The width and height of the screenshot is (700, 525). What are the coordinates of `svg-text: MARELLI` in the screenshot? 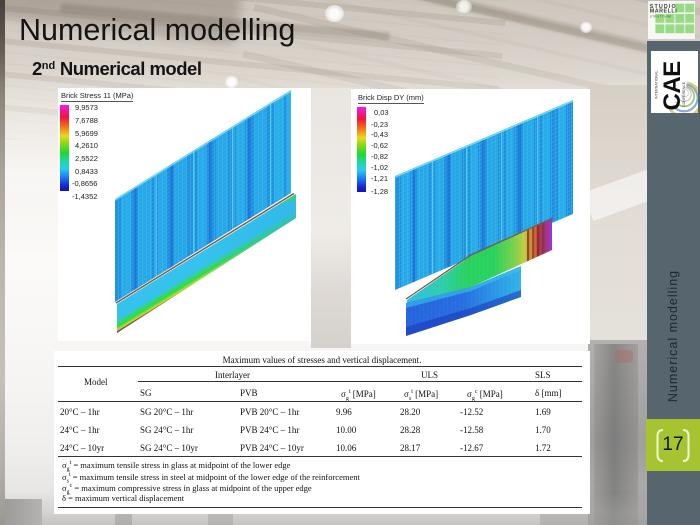 It's located at (663, 12).